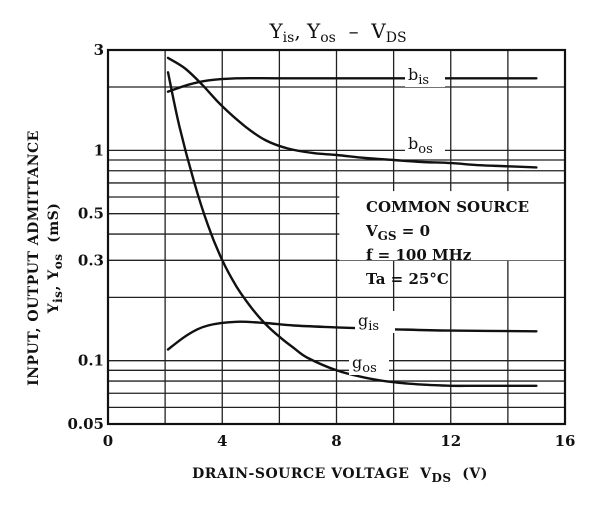 The image size is (604, 523). I want to click on y-tick-label: 0.5, so click(91, 214).